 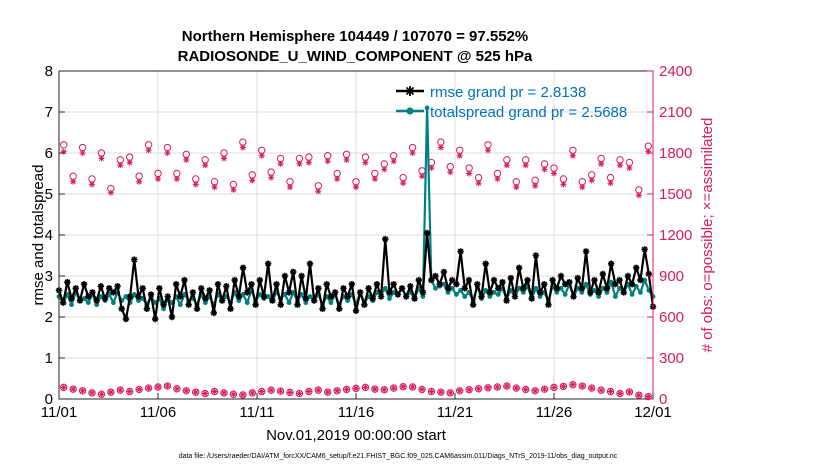 I want to click on x-tick-label: 11/11, so click(x=256, y=412).